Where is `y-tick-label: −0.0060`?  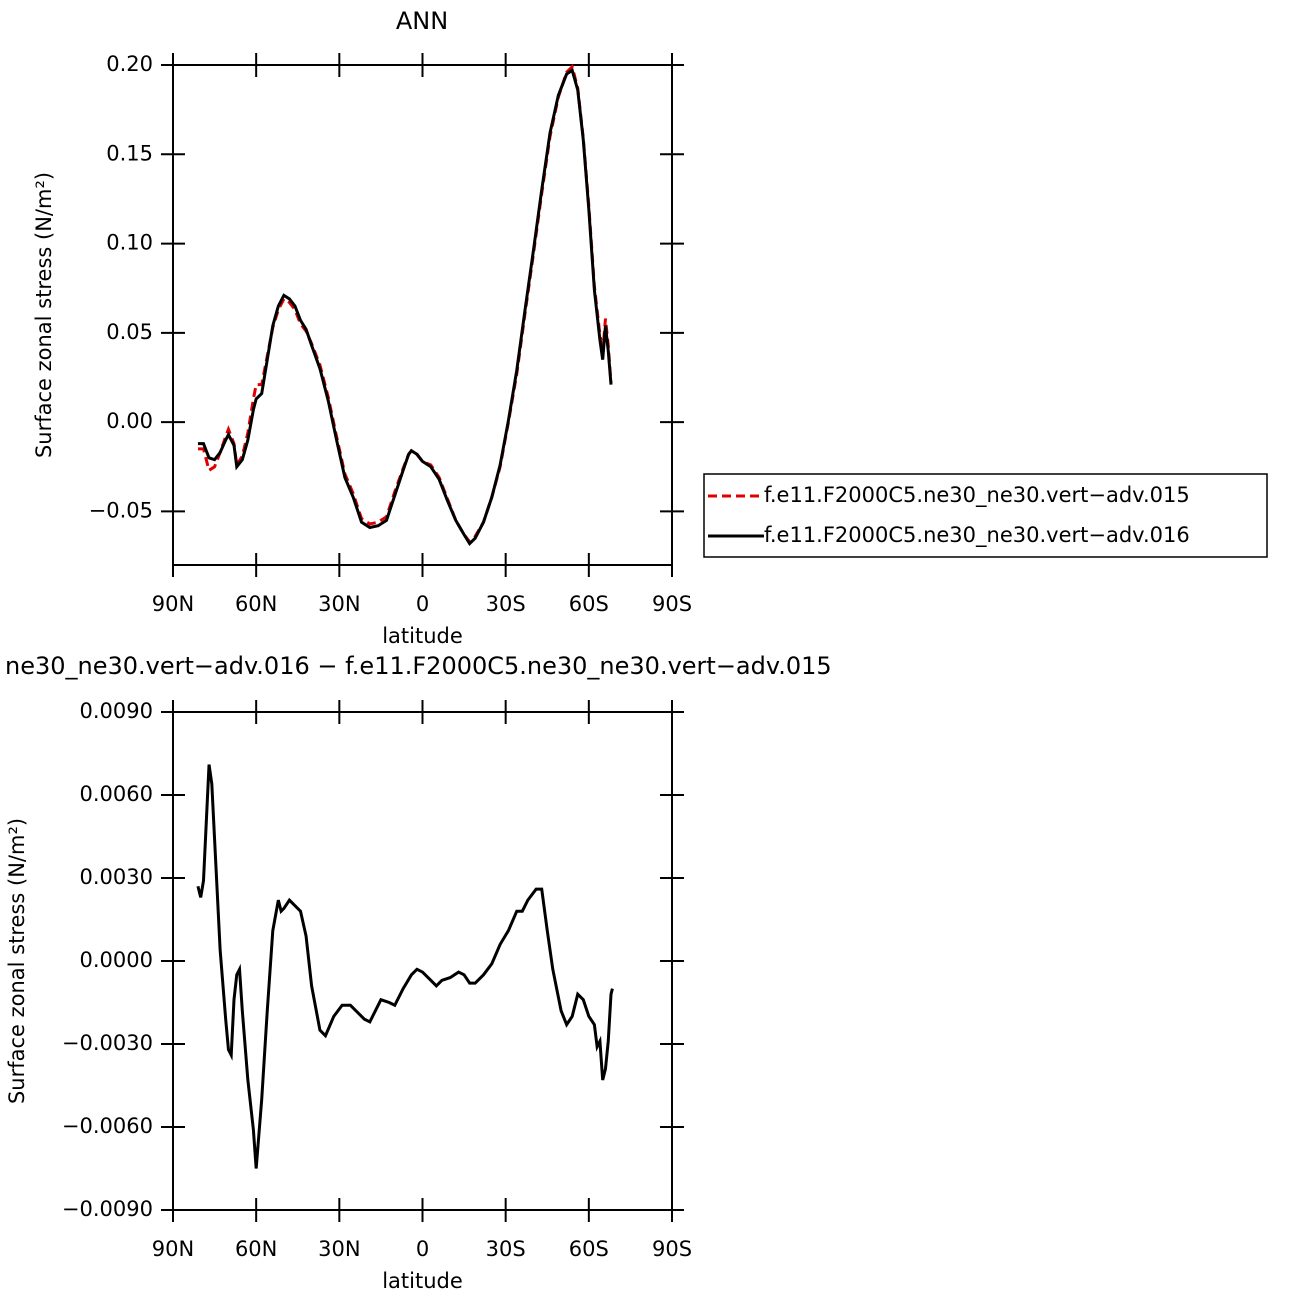 y-tick-label: −0.0060 is located at coordinates (107, 1126).